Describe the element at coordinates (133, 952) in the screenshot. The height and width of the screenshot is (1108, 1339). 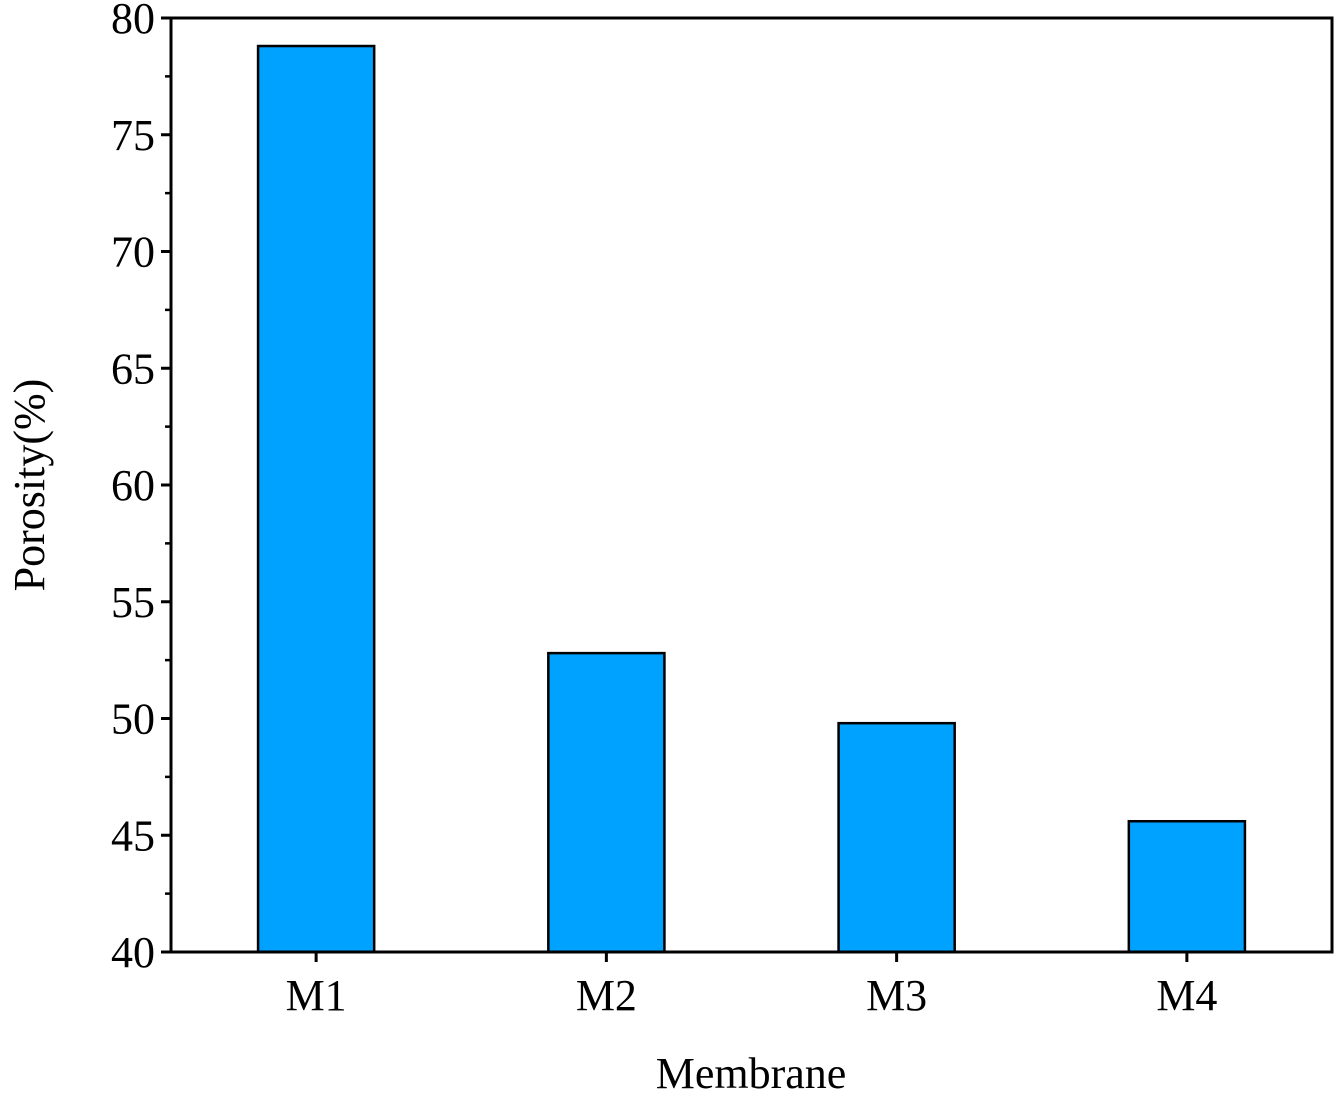
I see `y-tick-label: 40` at that location.